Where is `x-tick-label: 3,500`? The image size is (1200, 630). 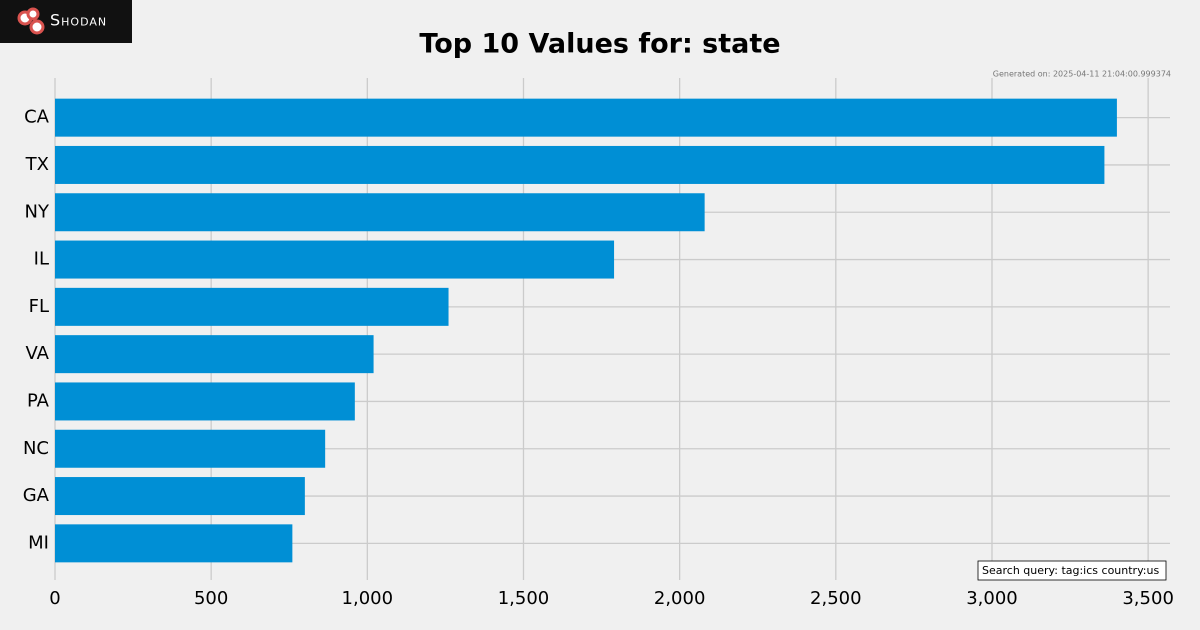 x-tick-label: 3,500 is located at coordinates (1148, 598).